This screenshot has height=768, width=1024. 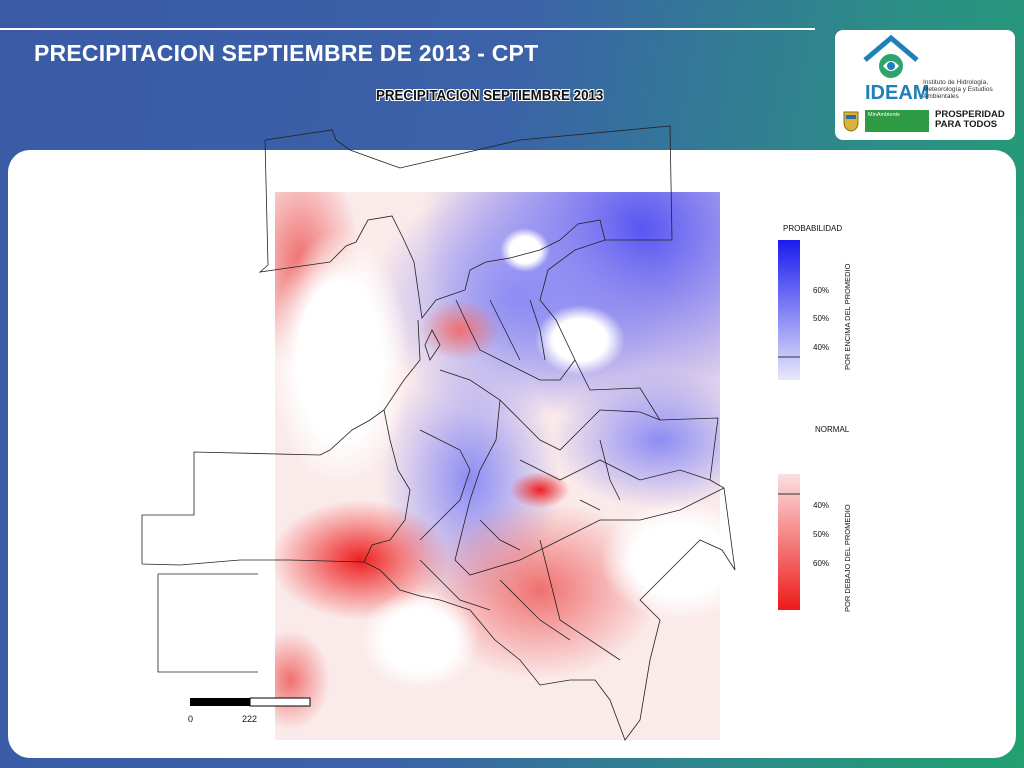 I want to click on legend-below-tick-40: 40%, so click(x=821, y=505).